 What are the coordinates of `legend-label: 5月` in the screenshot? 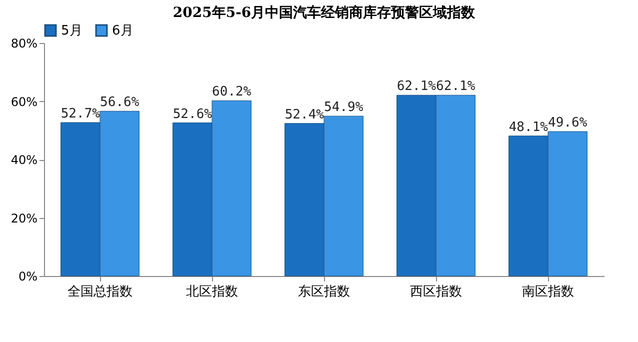 It's located at (71, 31).